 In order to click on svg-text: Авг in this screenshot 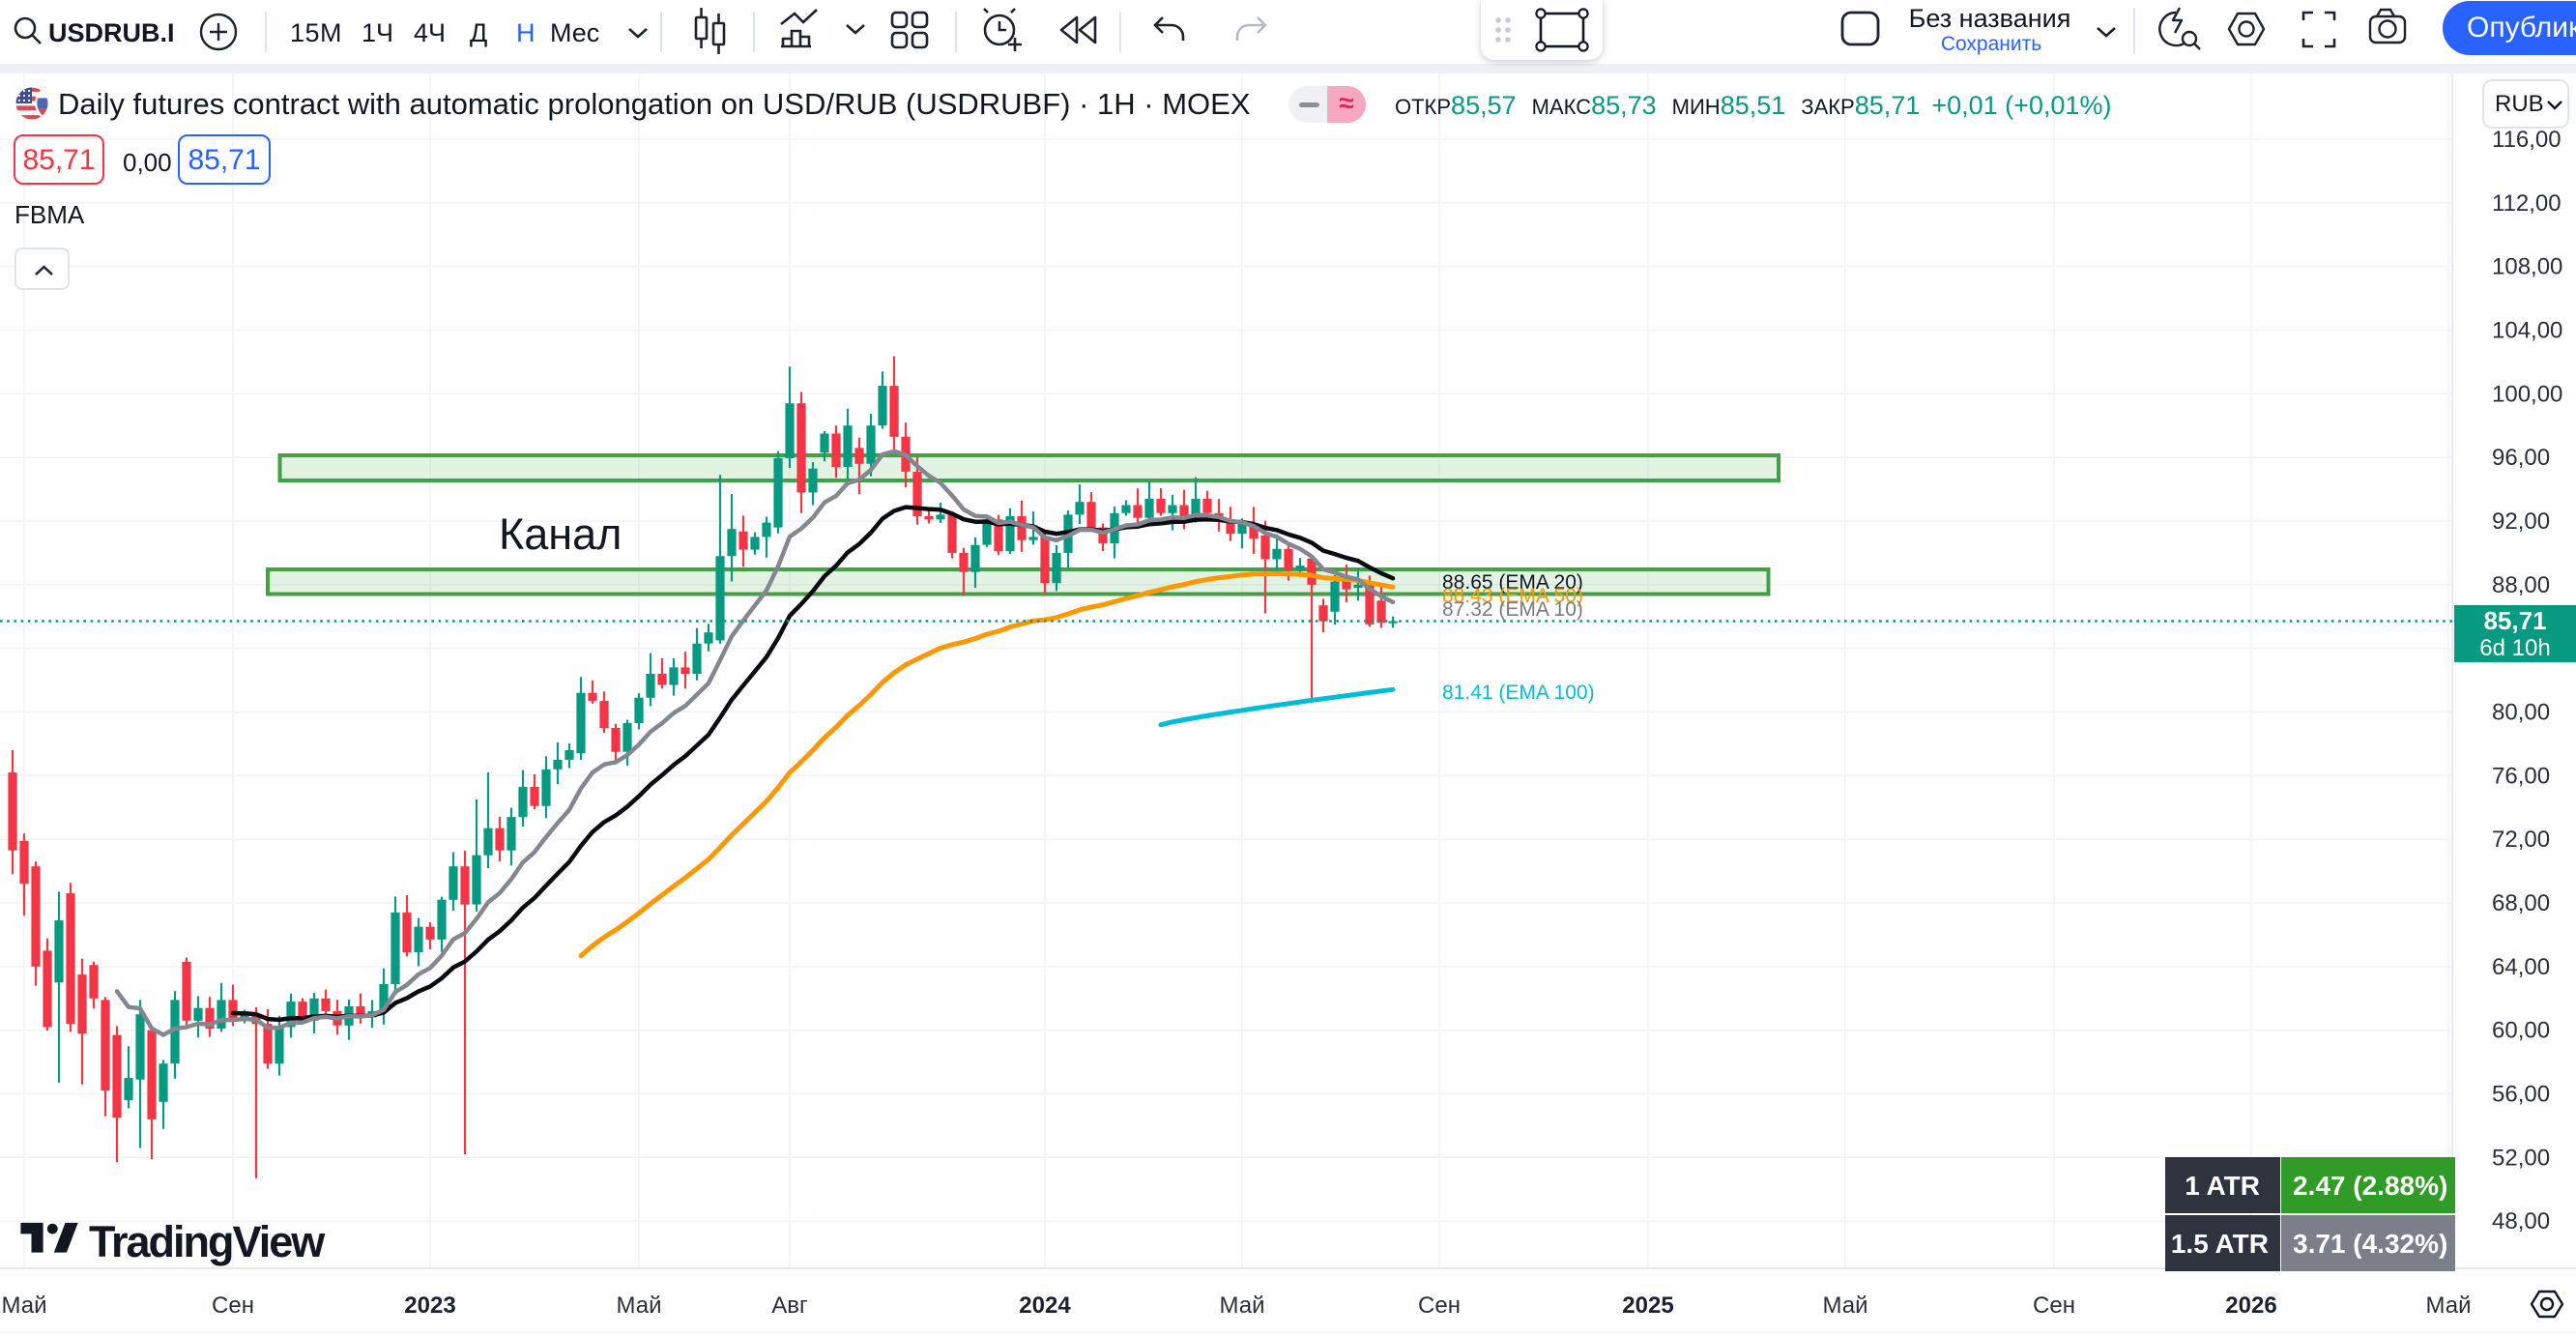, I will do `click(789, 1305)`.